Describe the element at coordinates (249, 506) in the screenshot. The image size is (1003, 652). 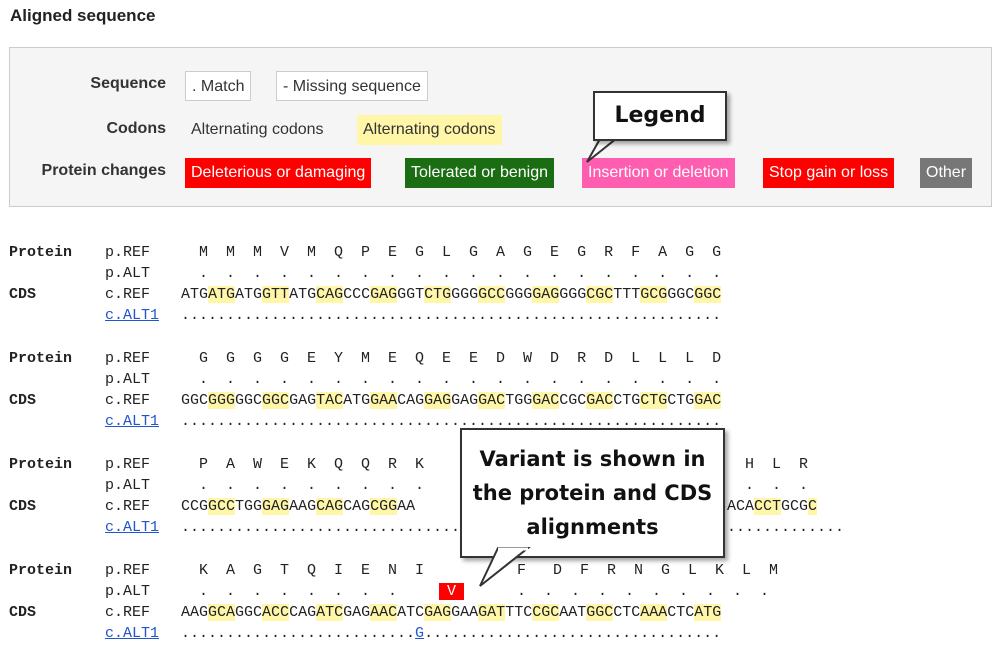
I see `codon: TGG` at that location.